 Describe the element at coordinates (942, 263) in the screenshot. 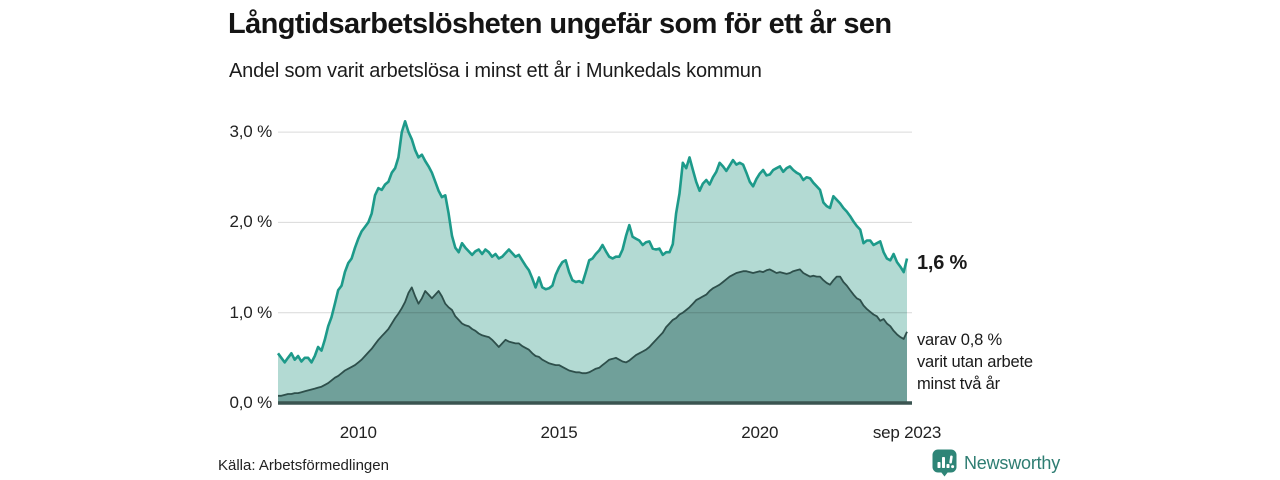

I see `total-series-end-value-label: 1,6 %` at that location.